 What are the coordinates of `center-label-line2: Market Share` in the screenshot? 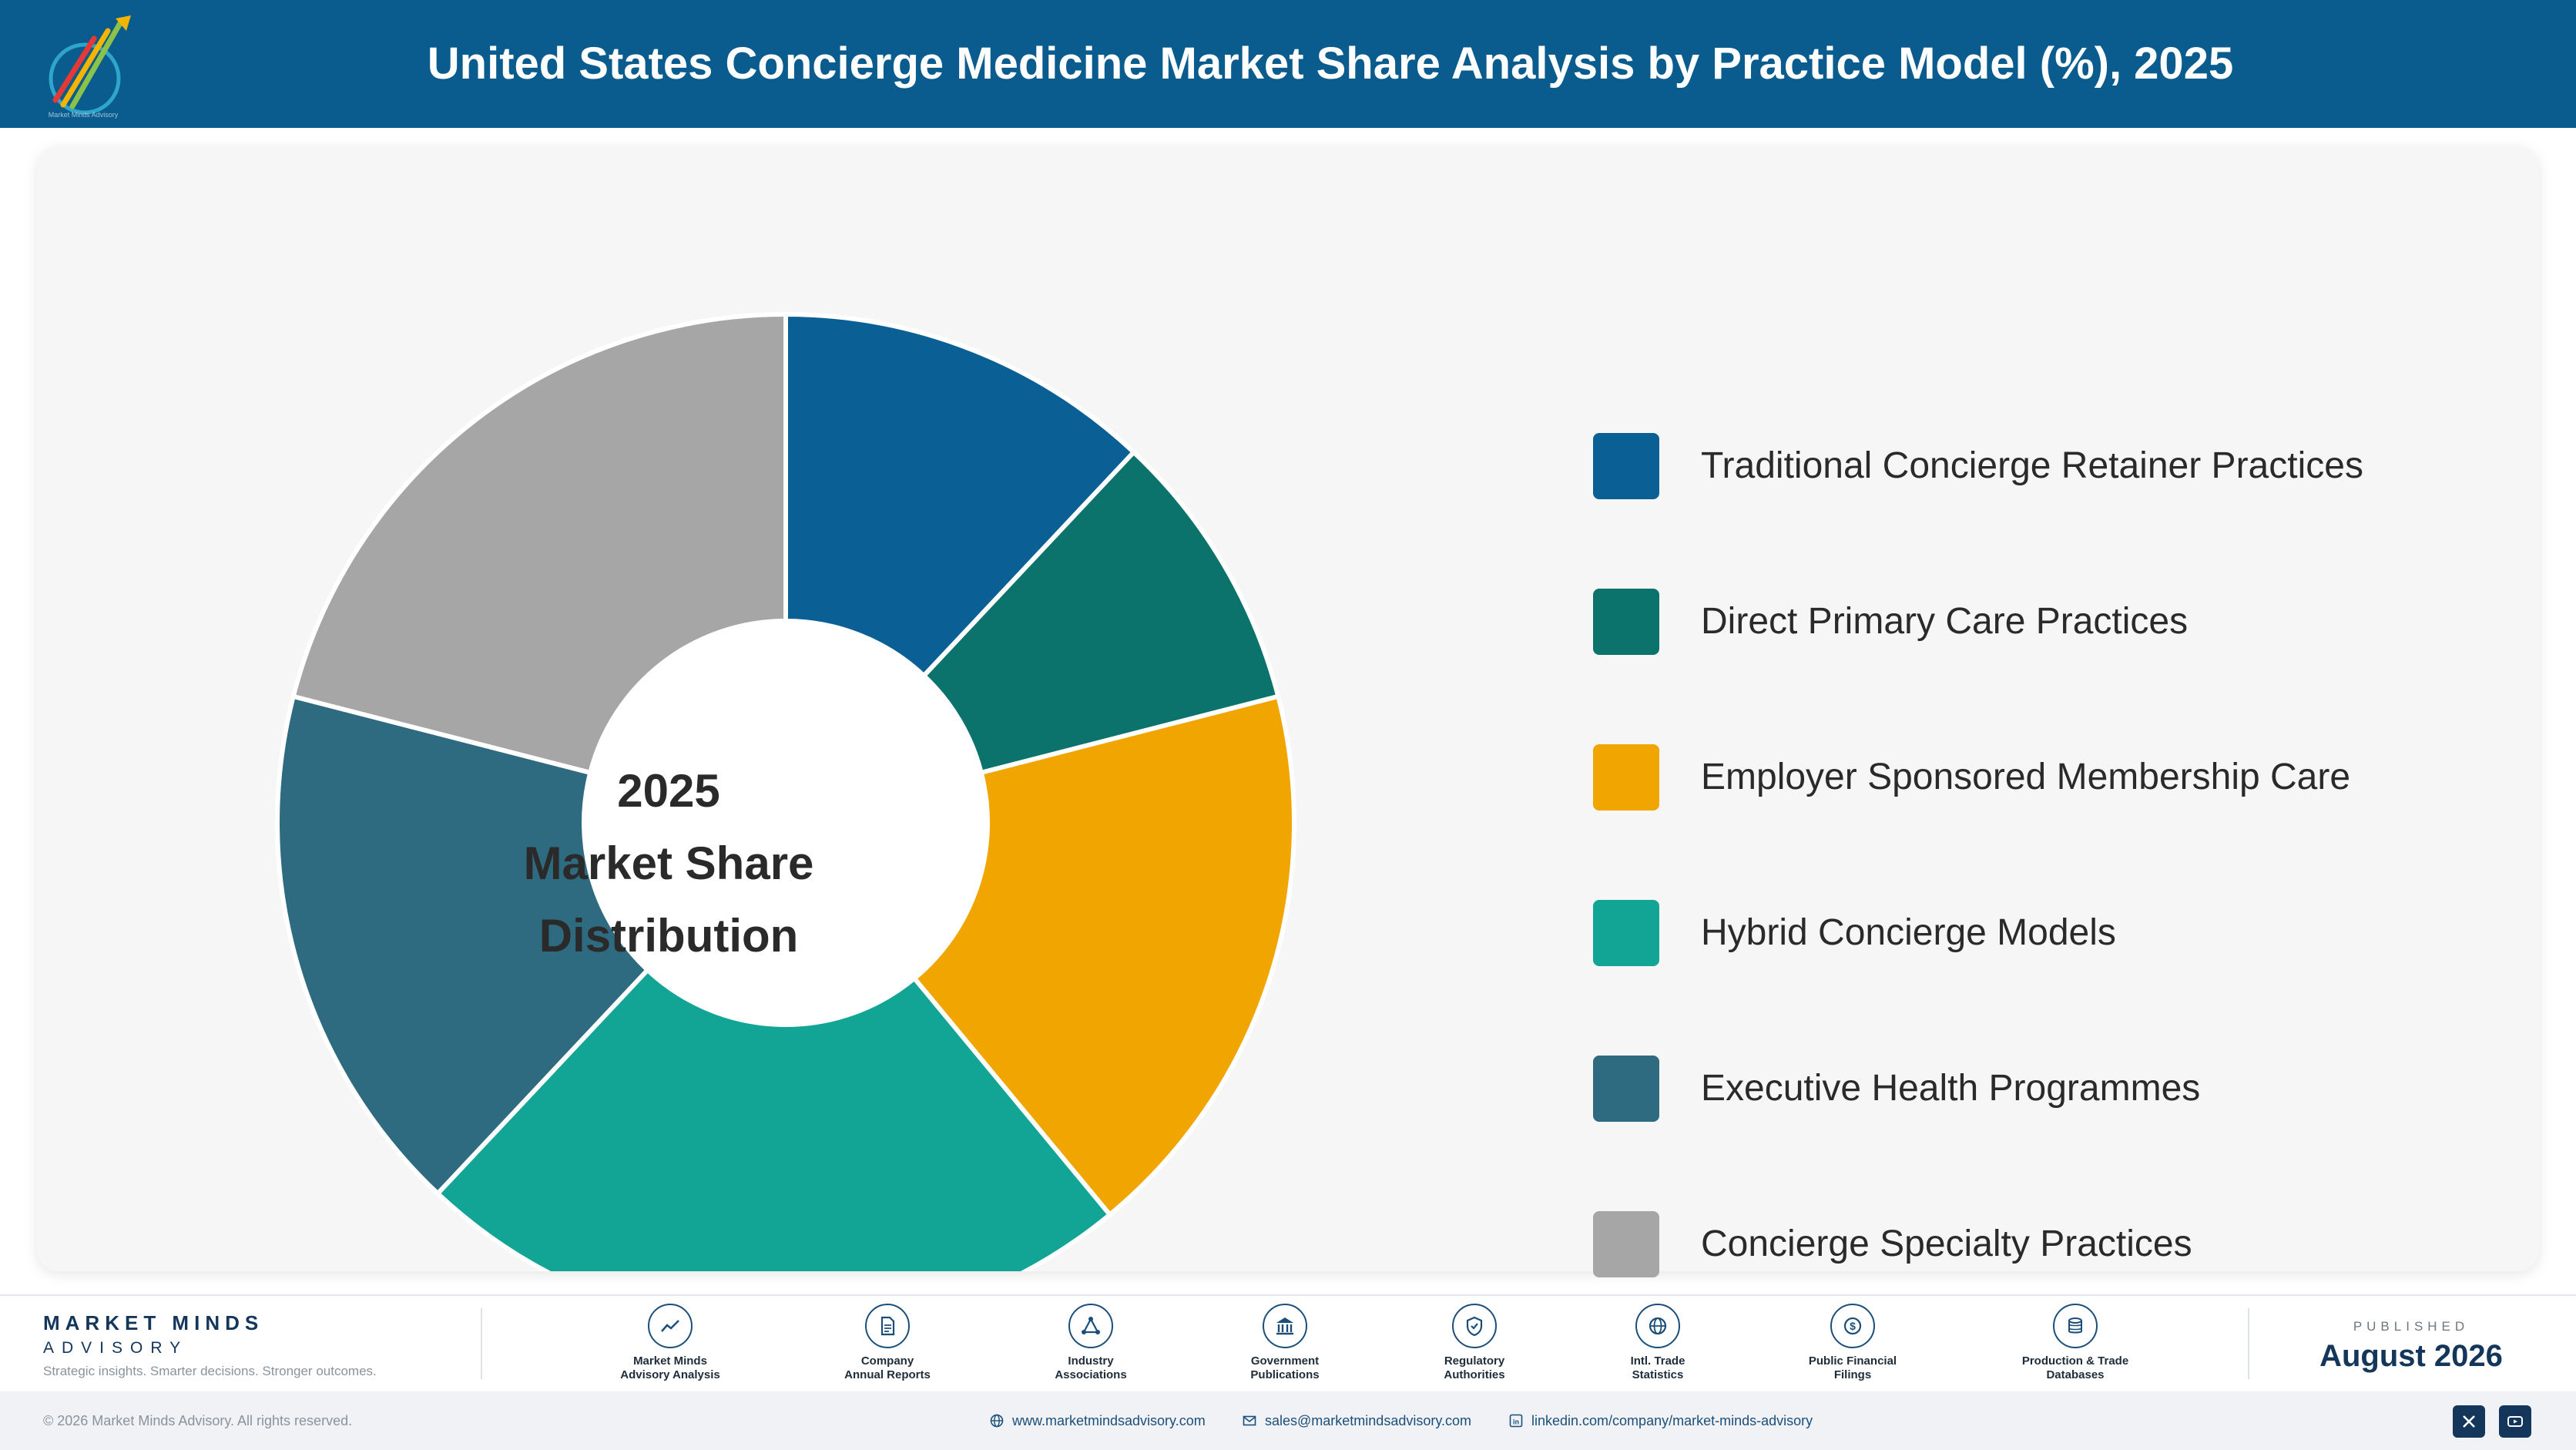 It's located at (668, 863).